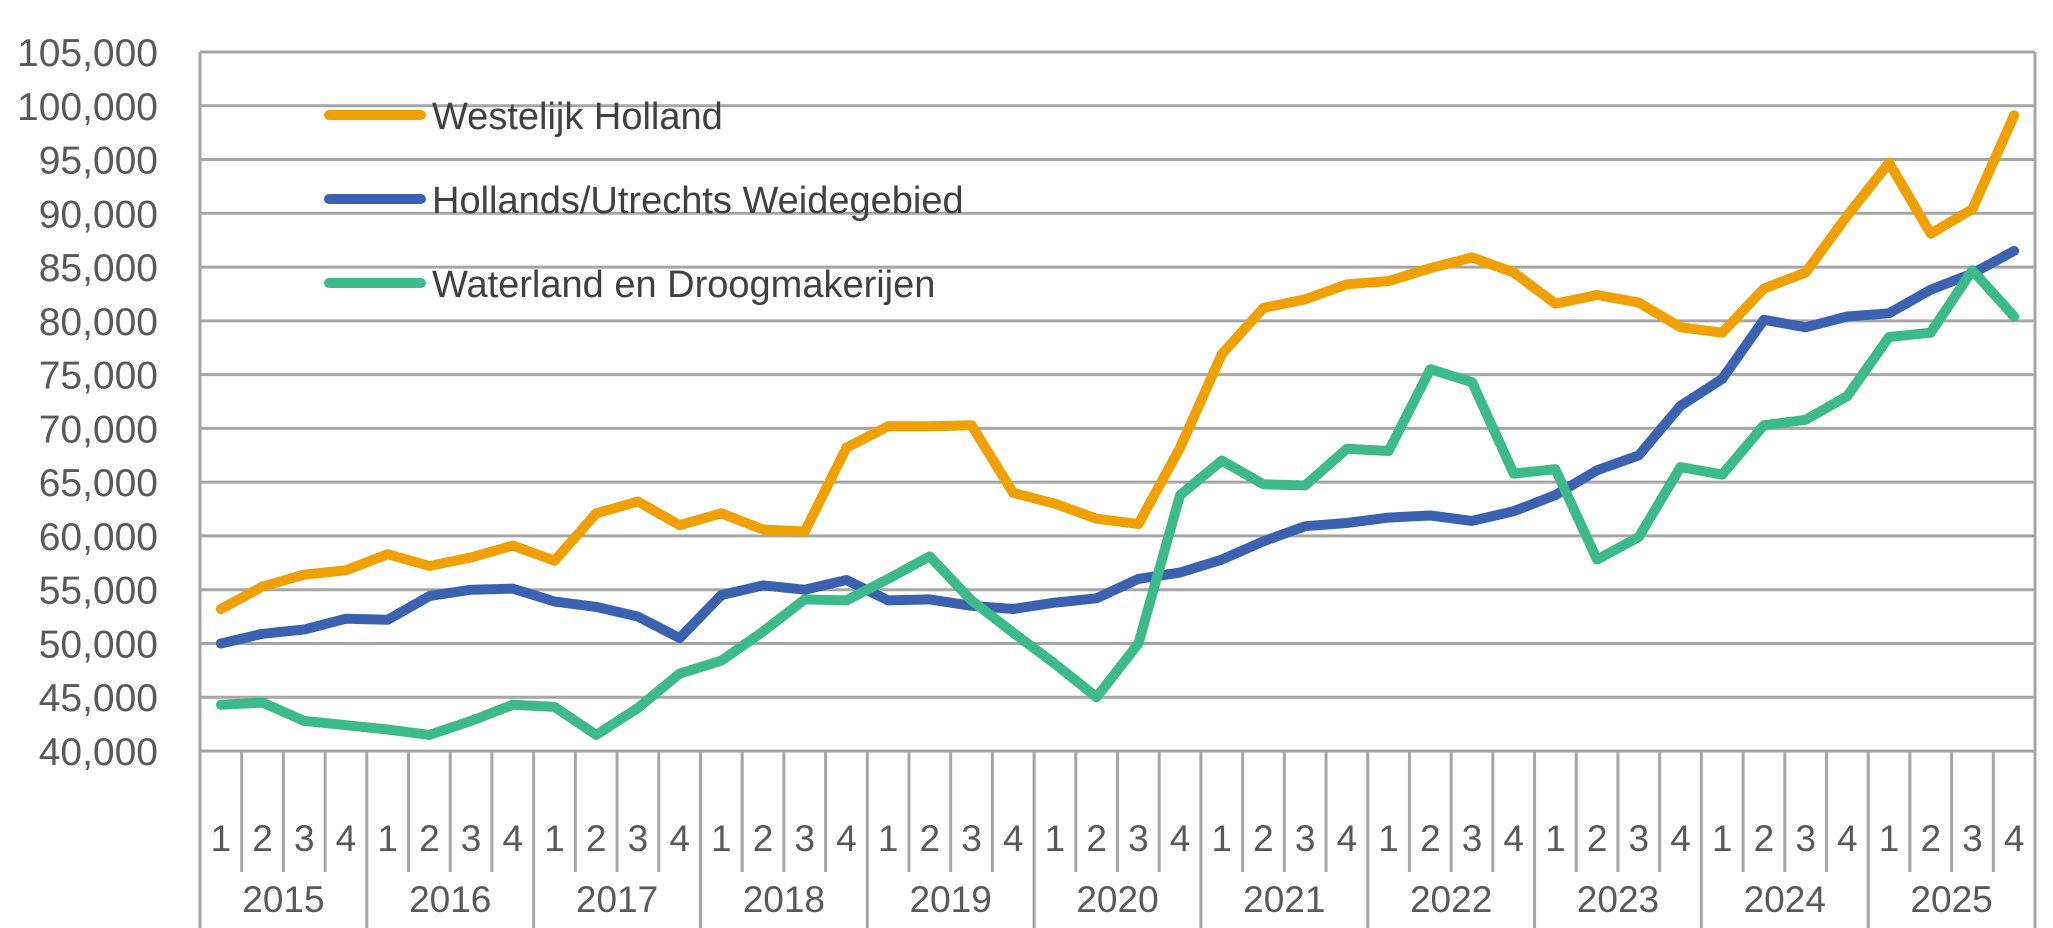 The height and width of the screenshot is (928, 2053). What do you see at coordinates (87, 107) in the screenshot?
I see `y-tick-label: 100,000` at bounding box center [87, 107].